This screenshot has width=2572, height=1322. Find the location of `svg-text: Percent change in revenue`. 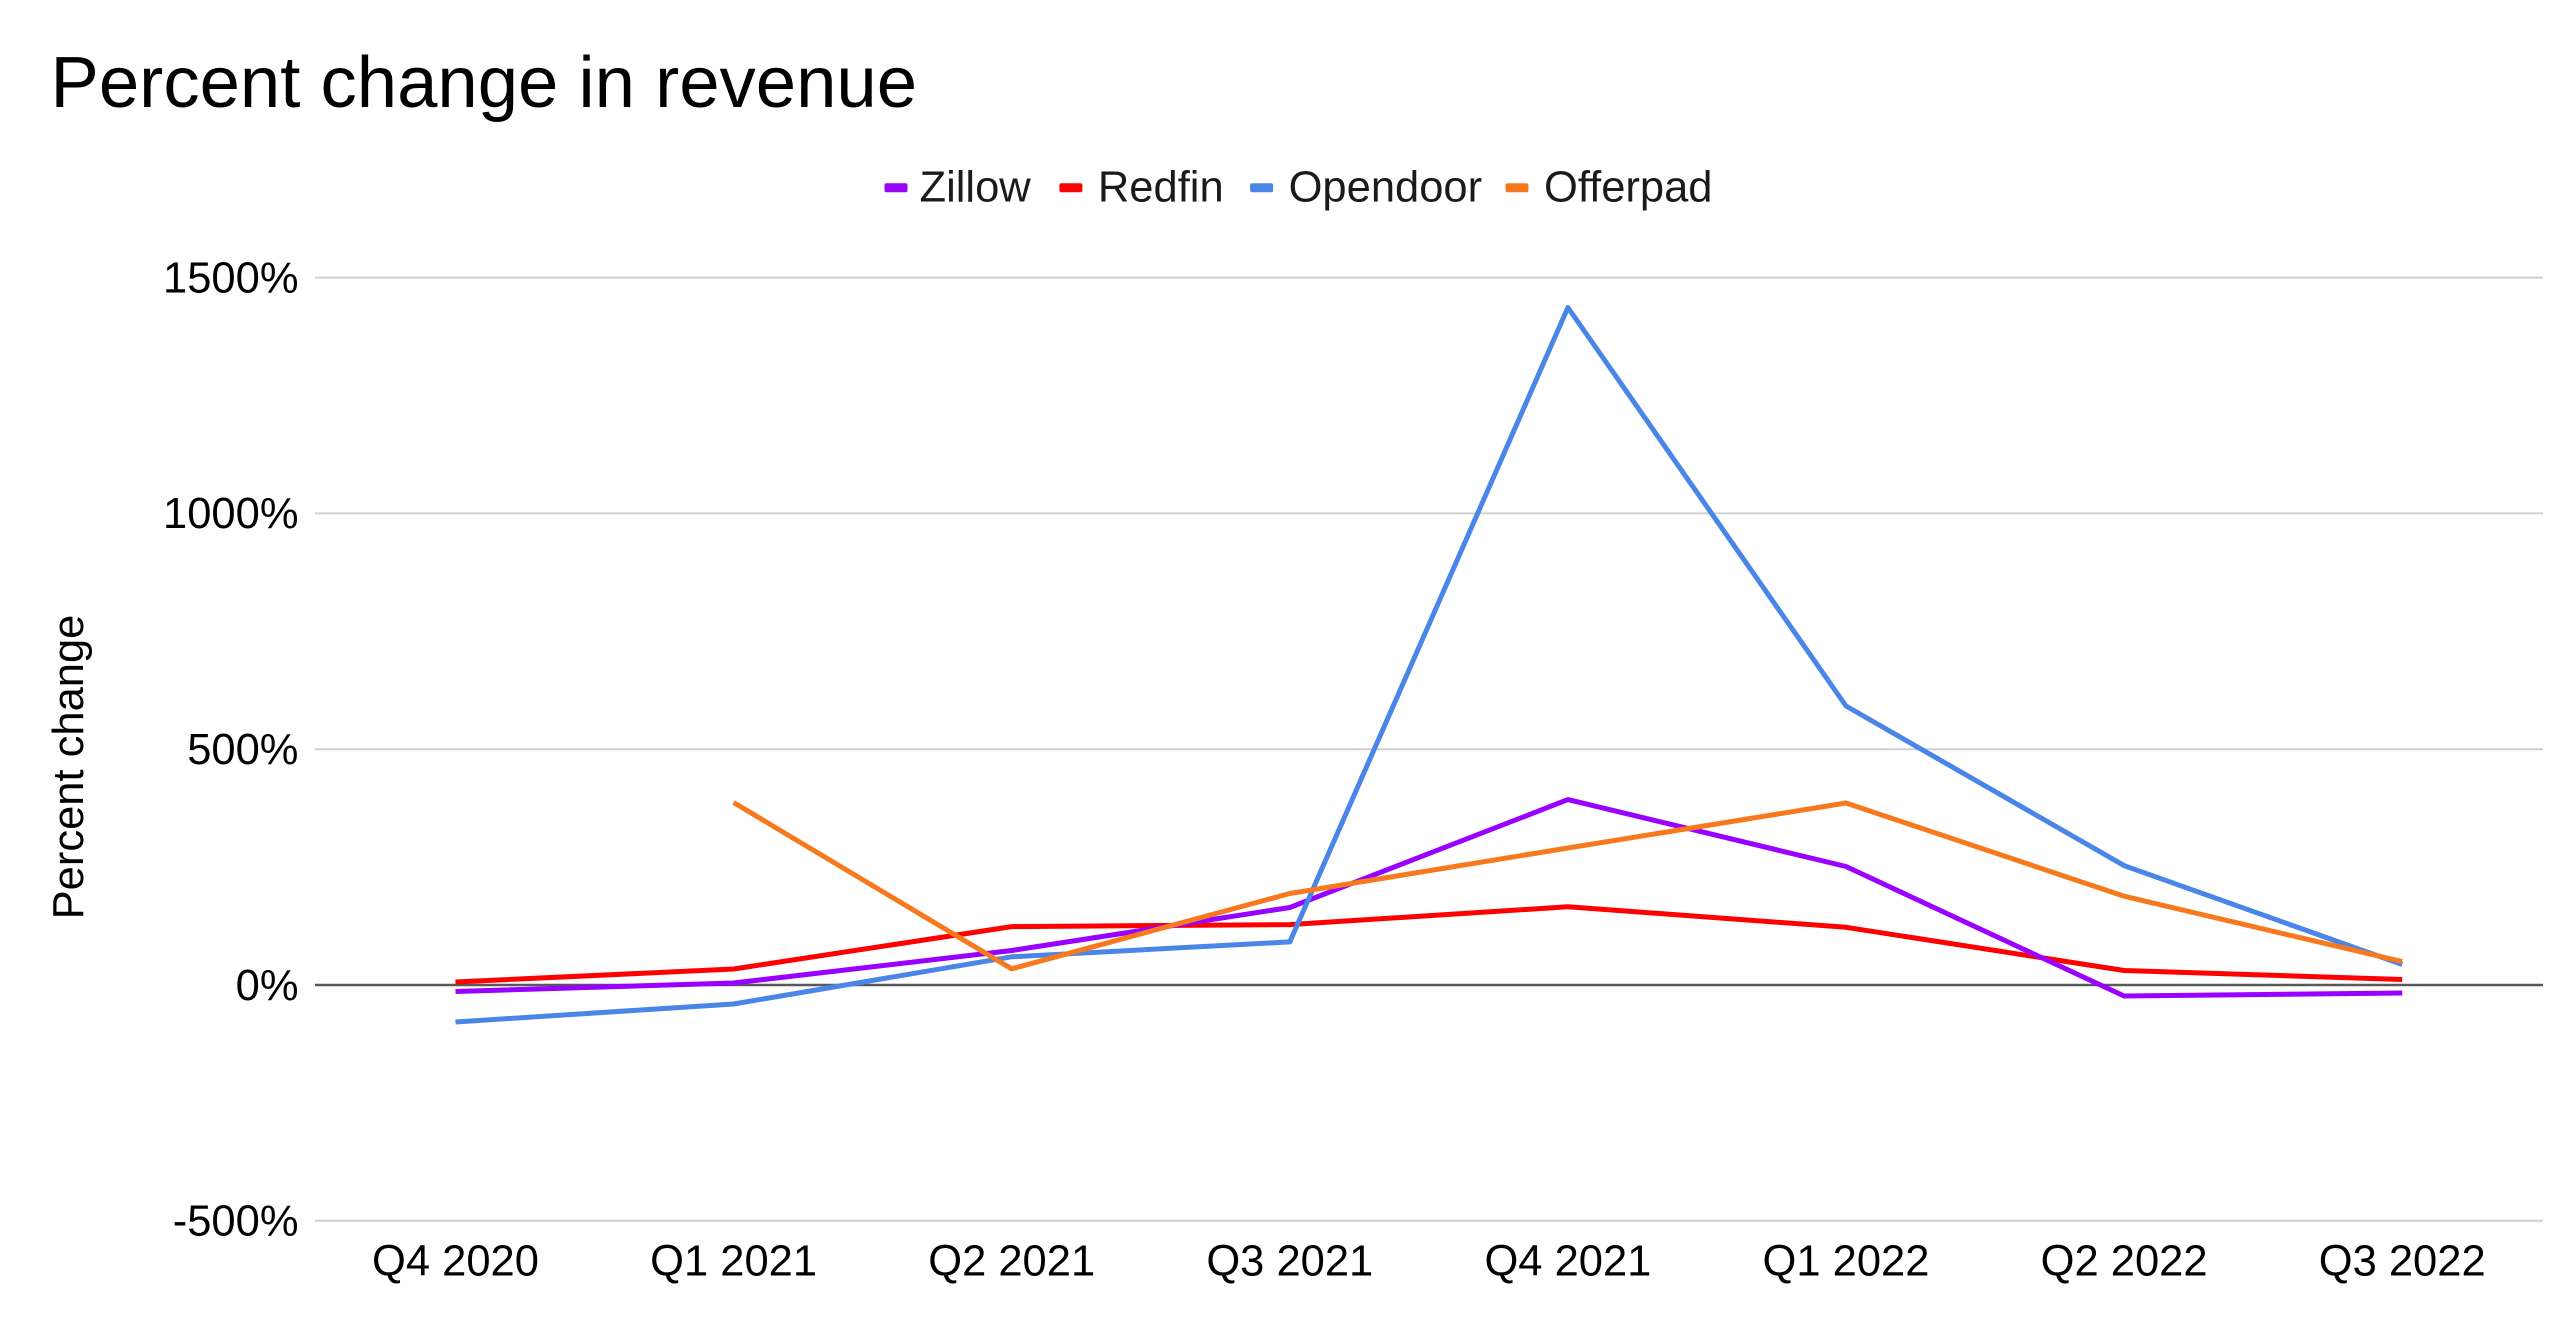

svg-text: Percent change in revenue is located at coordinates (484, 82).